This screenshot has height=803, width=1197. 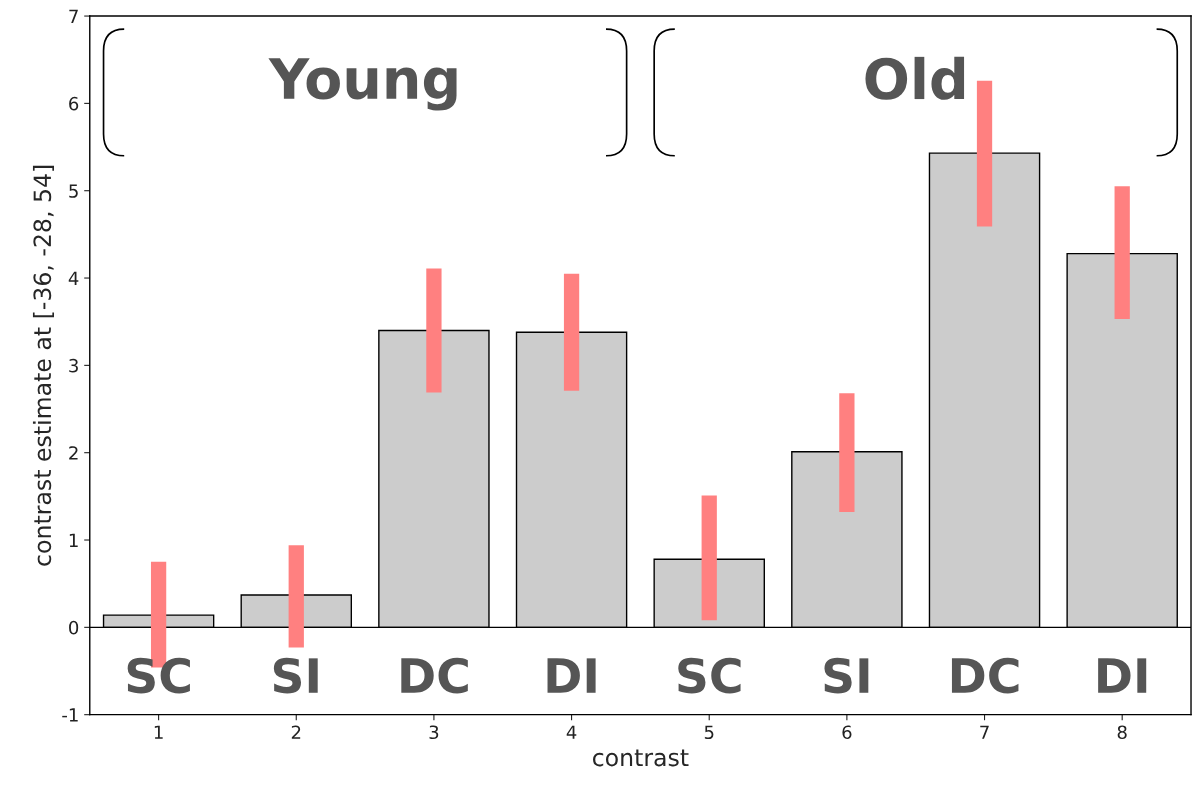 What do you see at coordinates (74, 103) in the screenshot?
I see `y-tick-label: 6` at bounding box center [74, 103].